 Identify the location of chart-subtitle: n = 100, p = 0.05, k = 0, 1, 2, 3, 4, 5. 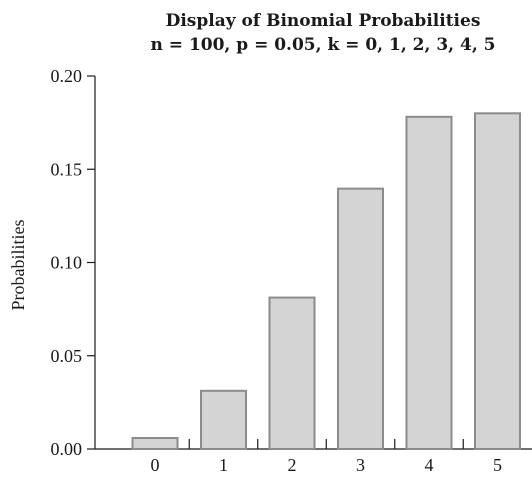
(323, 45).